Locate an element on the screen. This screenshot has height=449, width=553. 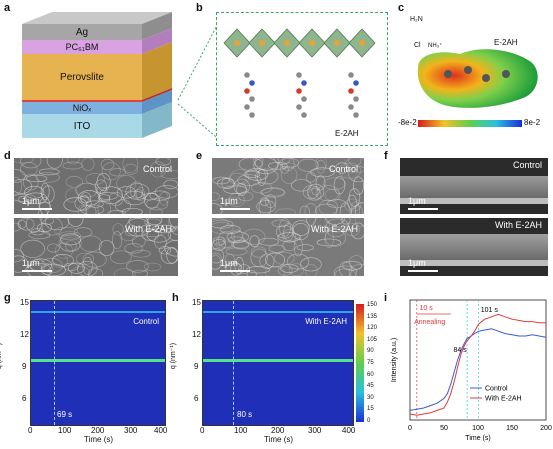
heatmap-g-xtick-300: 300 is located at coordinates (131, 430).